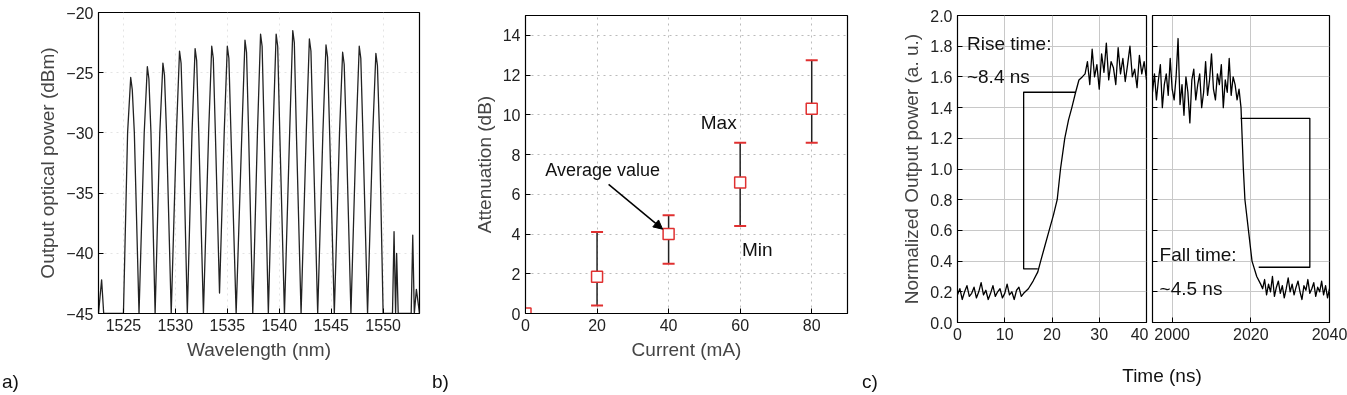  Describe the element at coordinates (998, 77) in the screenshot. I see `annotation: ~8.4 ns` at that location.